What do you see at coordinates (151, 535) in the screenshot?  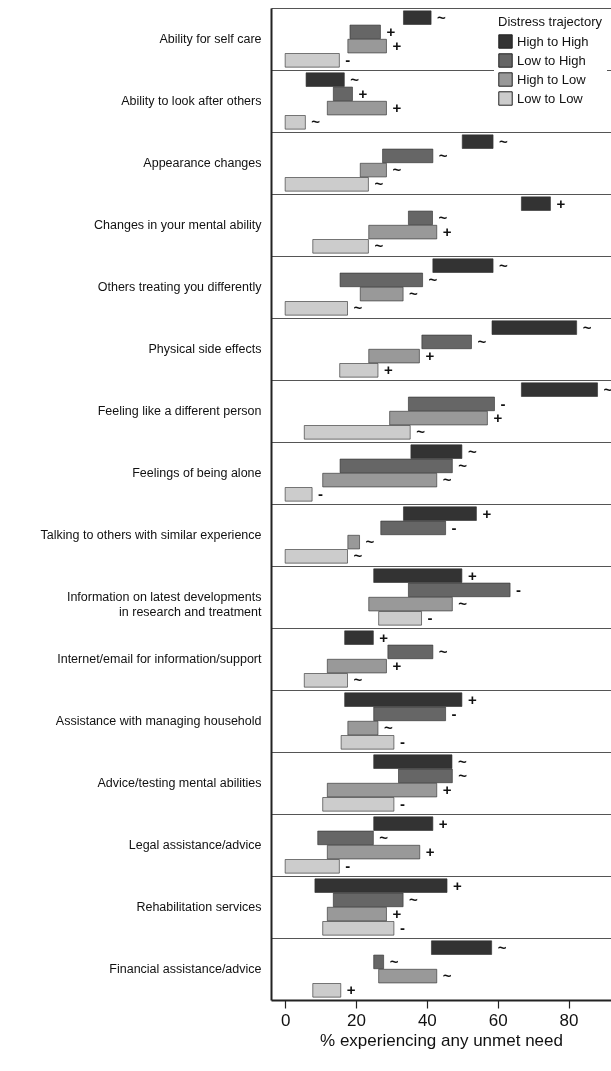 I see `y-tick-label: Talking to others with similar experience` at bounding box center [151, 535].